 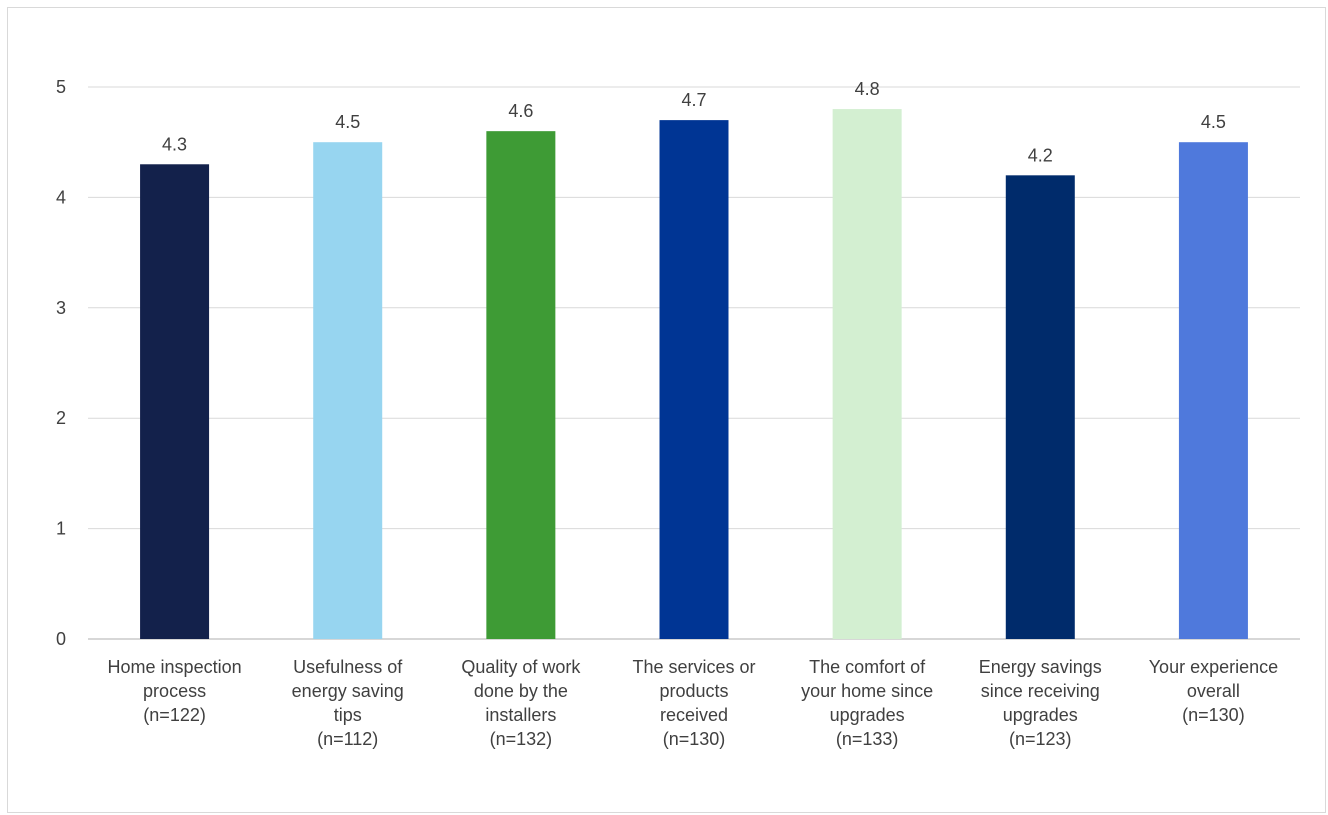 I want to click on data-label: 4.2, so click(x=1040, y=155).